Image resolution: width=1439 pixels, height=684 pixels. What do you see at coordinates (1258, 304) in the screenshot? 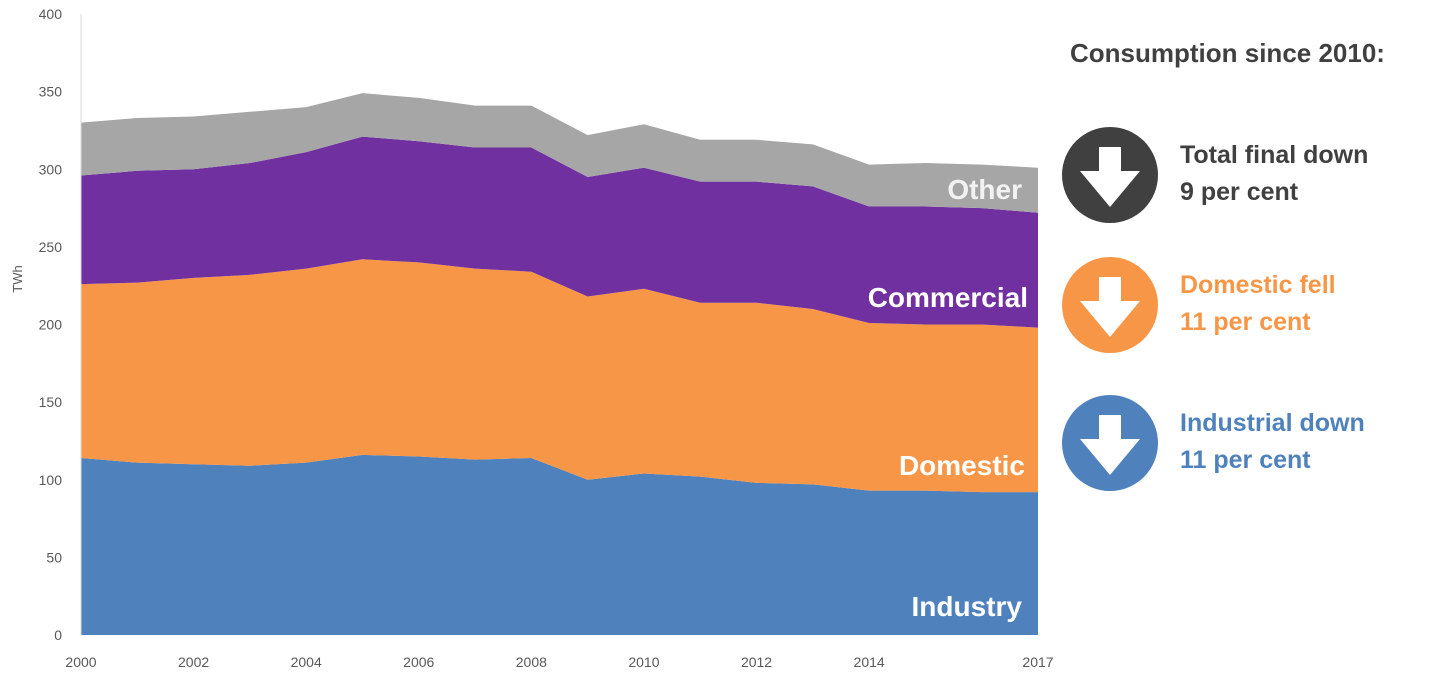
I see `callout-domestic-text: Domestic fell 11 per cent` at bounding box center [1258, 304].